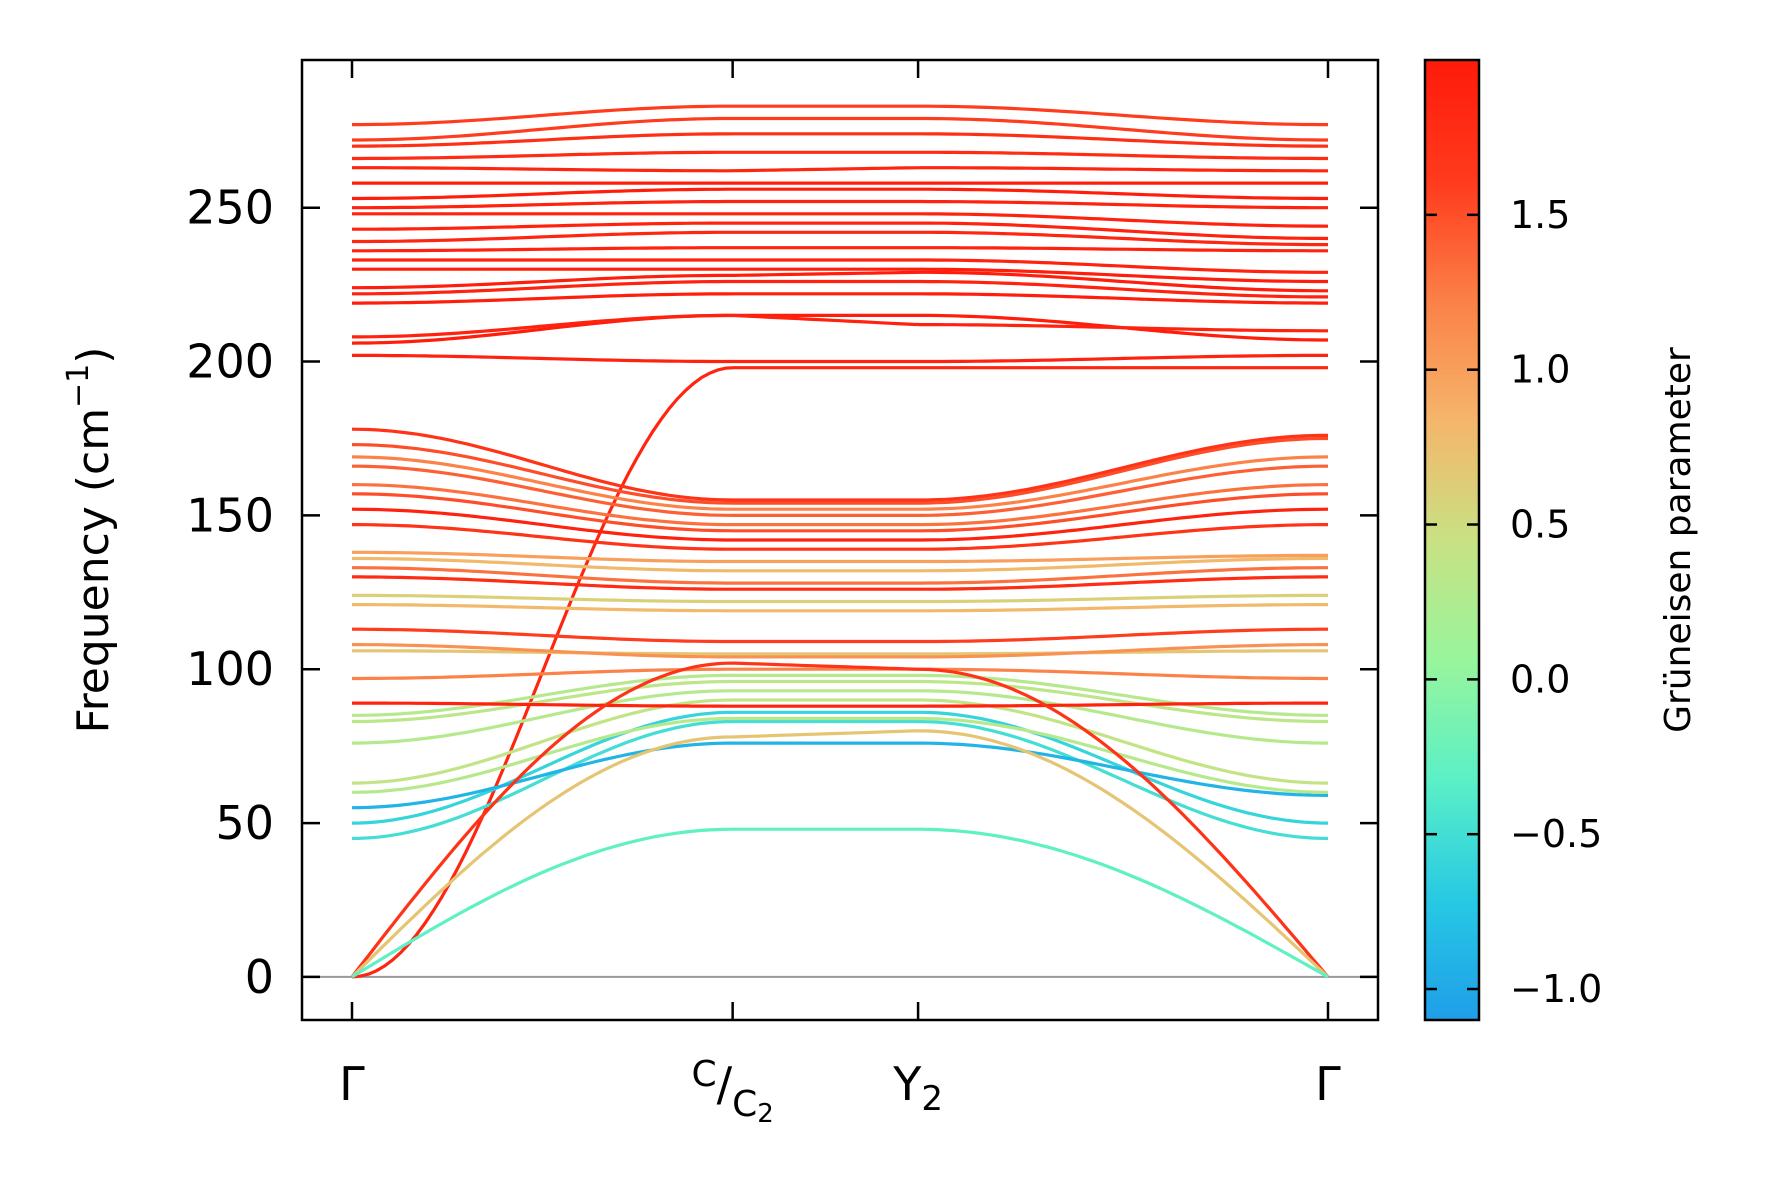 This screenshot has width=1775, height=1179. Describe the element at coordinates (259, 977) in the screenshot. I see `y-tick-label: 0` at that location.